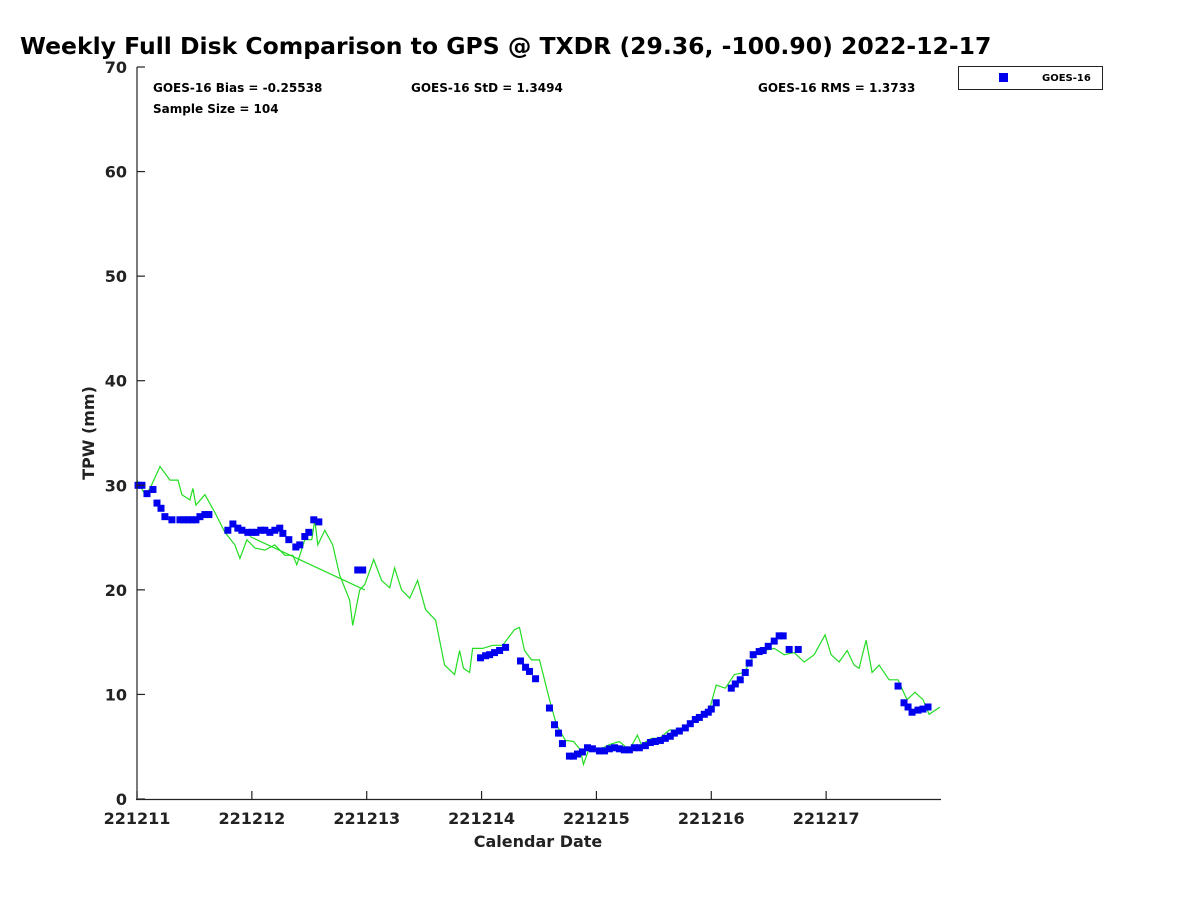  I want to click on x-tick-label: 221211, so click(137, 818).